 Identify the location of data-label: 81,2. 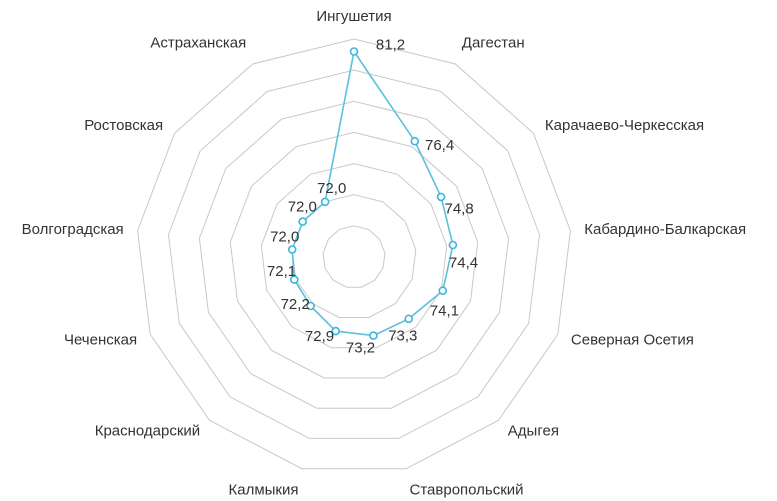
(390, 45).